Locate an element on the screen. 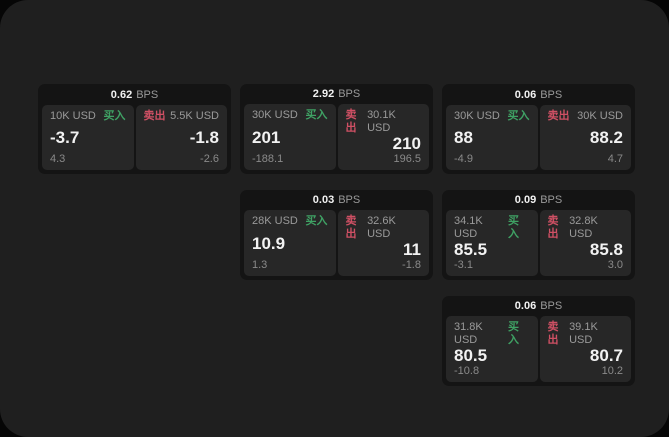 This screenshot has height=437, width=669. buy-price: -3.7 is located at coordinates (65, 137).